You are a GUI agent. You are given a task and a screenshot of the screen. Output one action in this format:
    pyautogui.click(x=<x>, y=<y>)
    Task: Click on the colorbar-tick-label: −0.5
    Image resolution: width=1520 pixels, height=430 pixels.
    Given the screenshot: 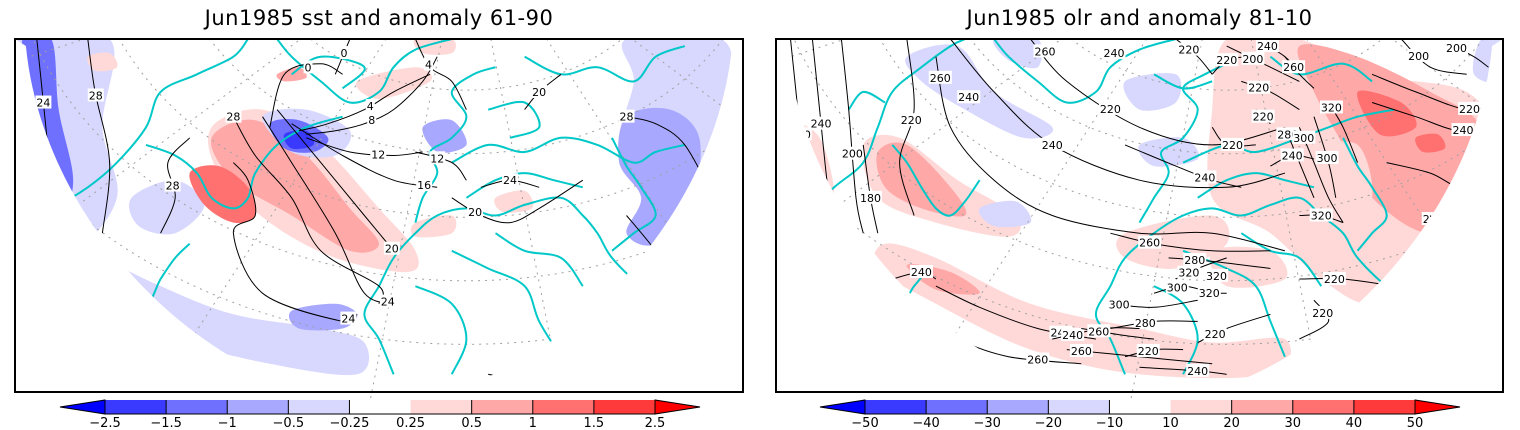 What is the action you would take?
    pyautogui.click(x=289, y=423)
    